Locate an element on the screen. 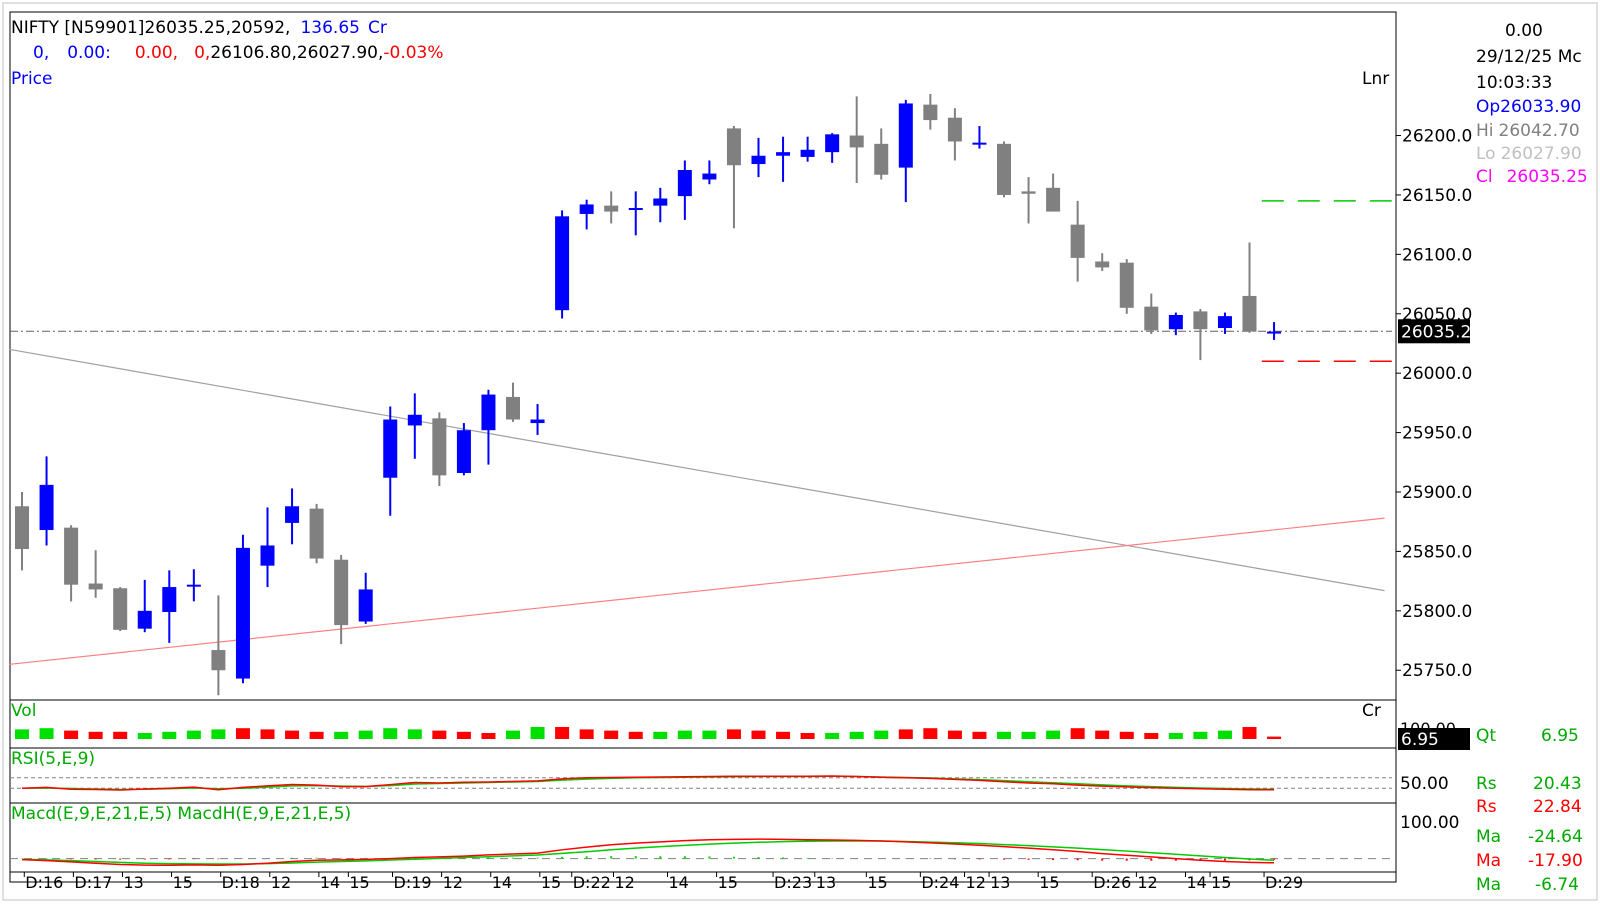  close-label: Cl is located at coordinates (1484, 177).